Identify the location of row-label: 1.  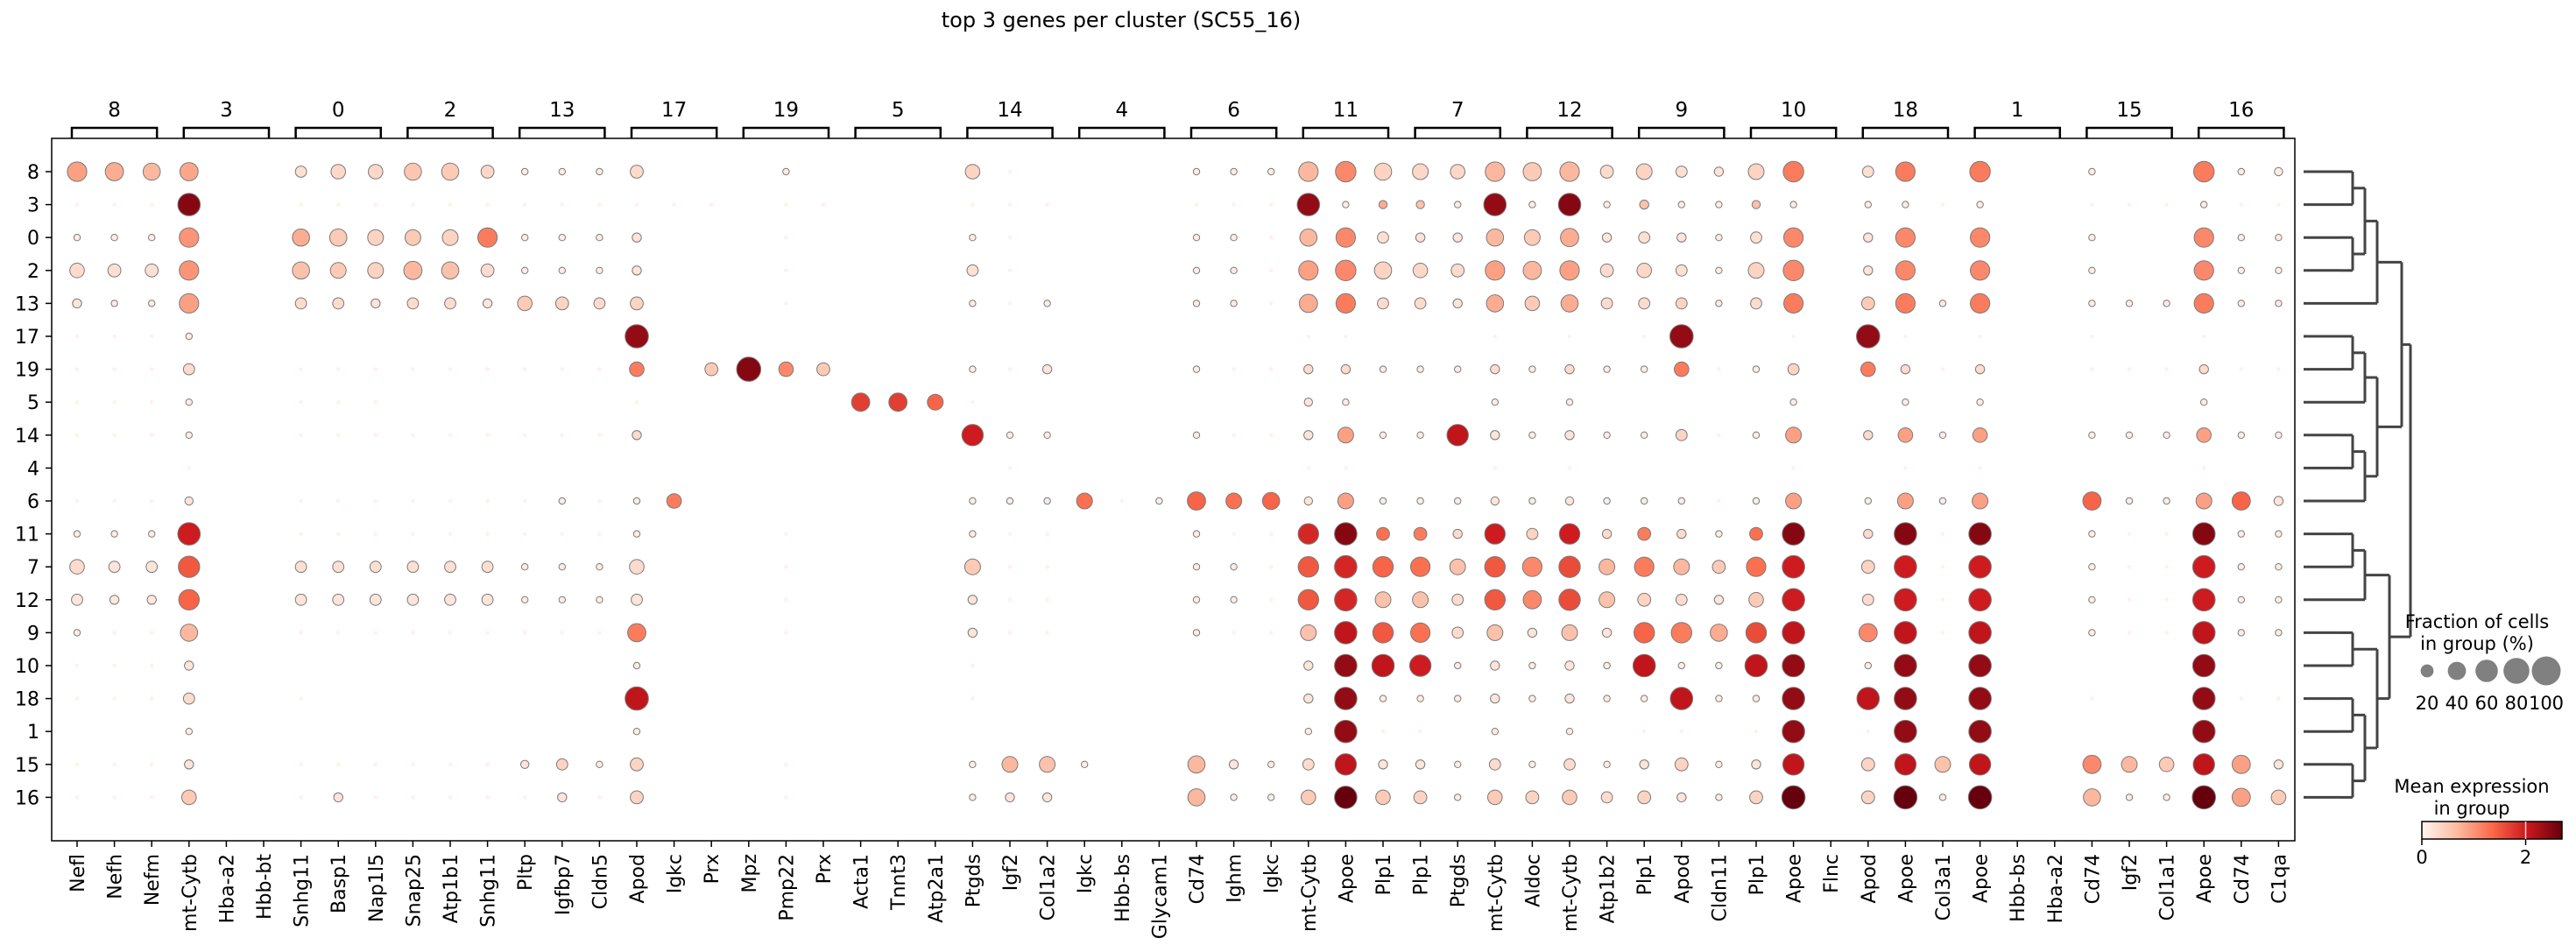
(33, 733).